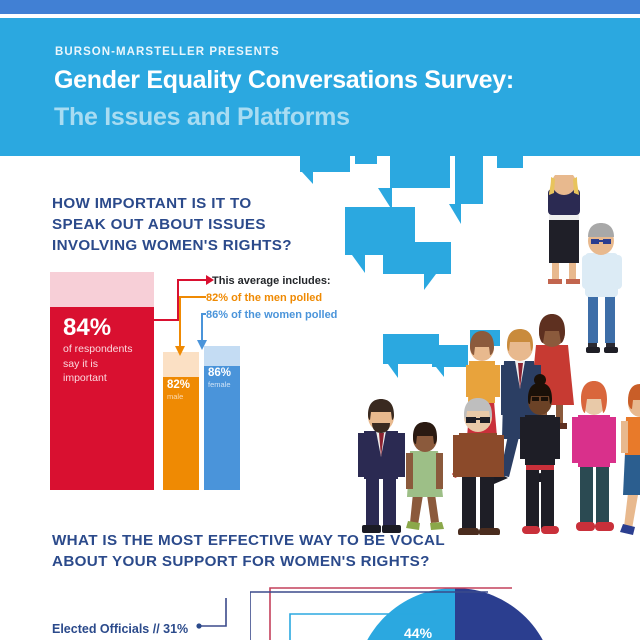 The width and height of the screenshot is (640, 640). I want to click on section1-heading-line3: INVOLVING WOMEN'S RIGHTS?, so click(172, 245).